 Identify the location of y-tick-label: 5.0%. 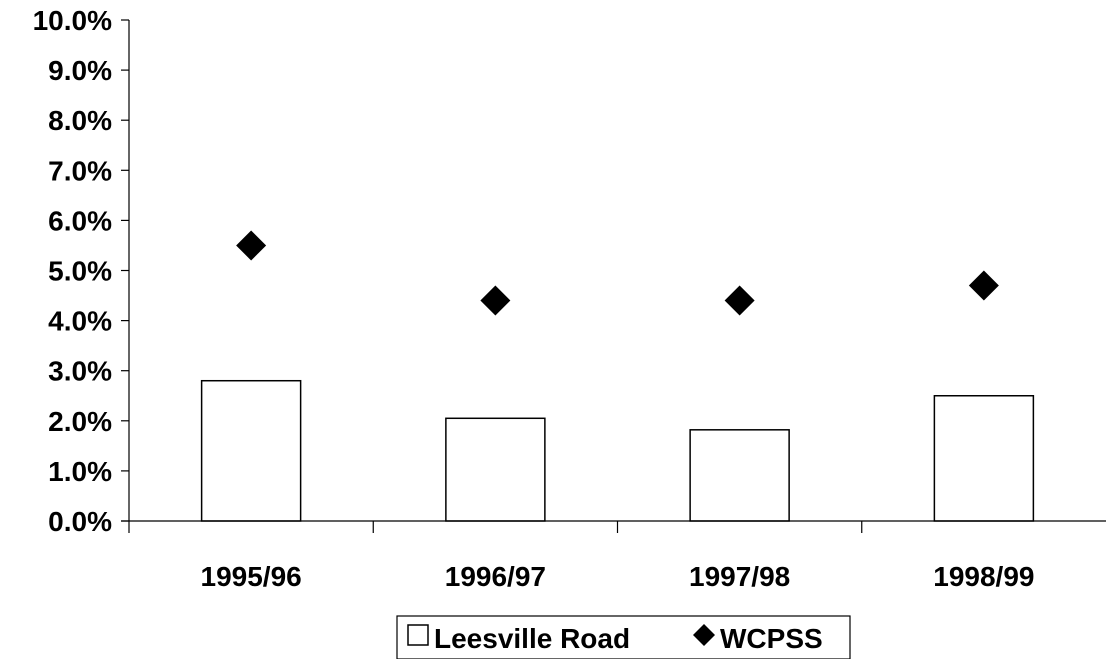
(80, 271).